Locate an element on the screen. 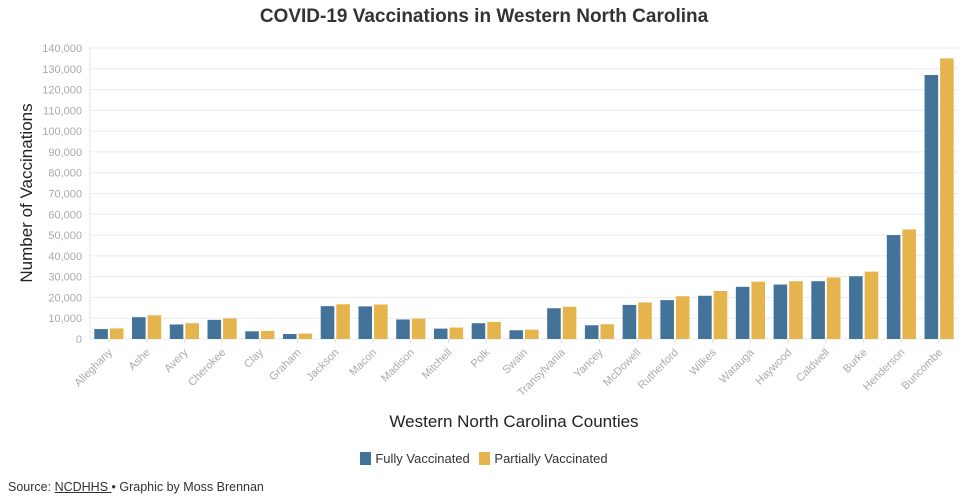 The height and width of the screenshot is (500, 968). bar-fully-mcdowell is located at coordinates (629, 321).